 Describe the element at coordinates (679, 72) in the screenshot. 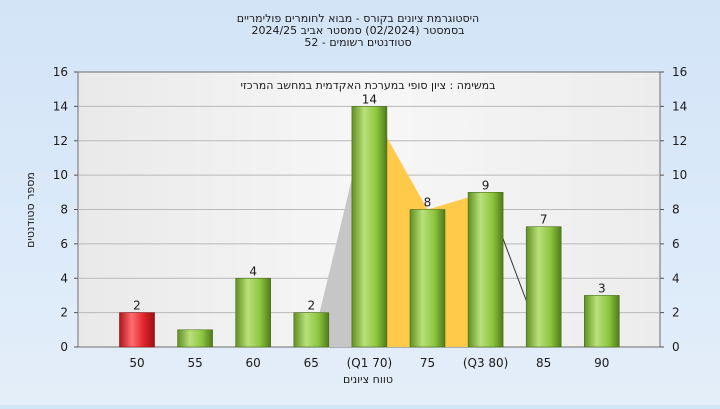

I see `y-tick-label-right: 16` at that location.